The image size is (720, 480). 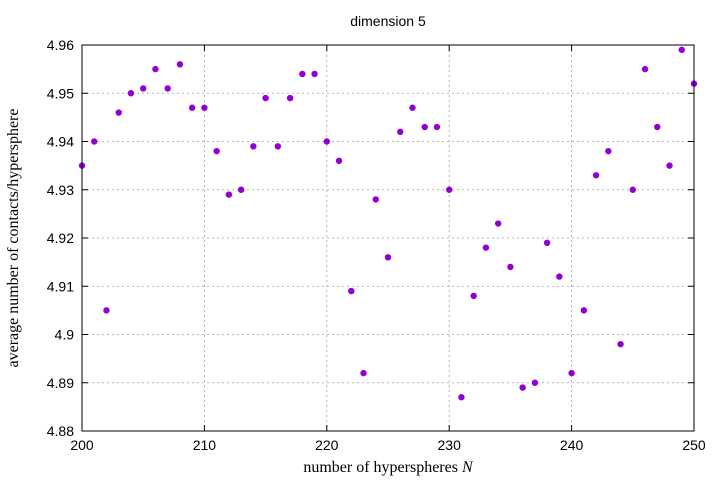 What do you see at coordinates (572, 445) in the screenshot?
I see `x-tick-label: 240` at bounding box center [572, 445].